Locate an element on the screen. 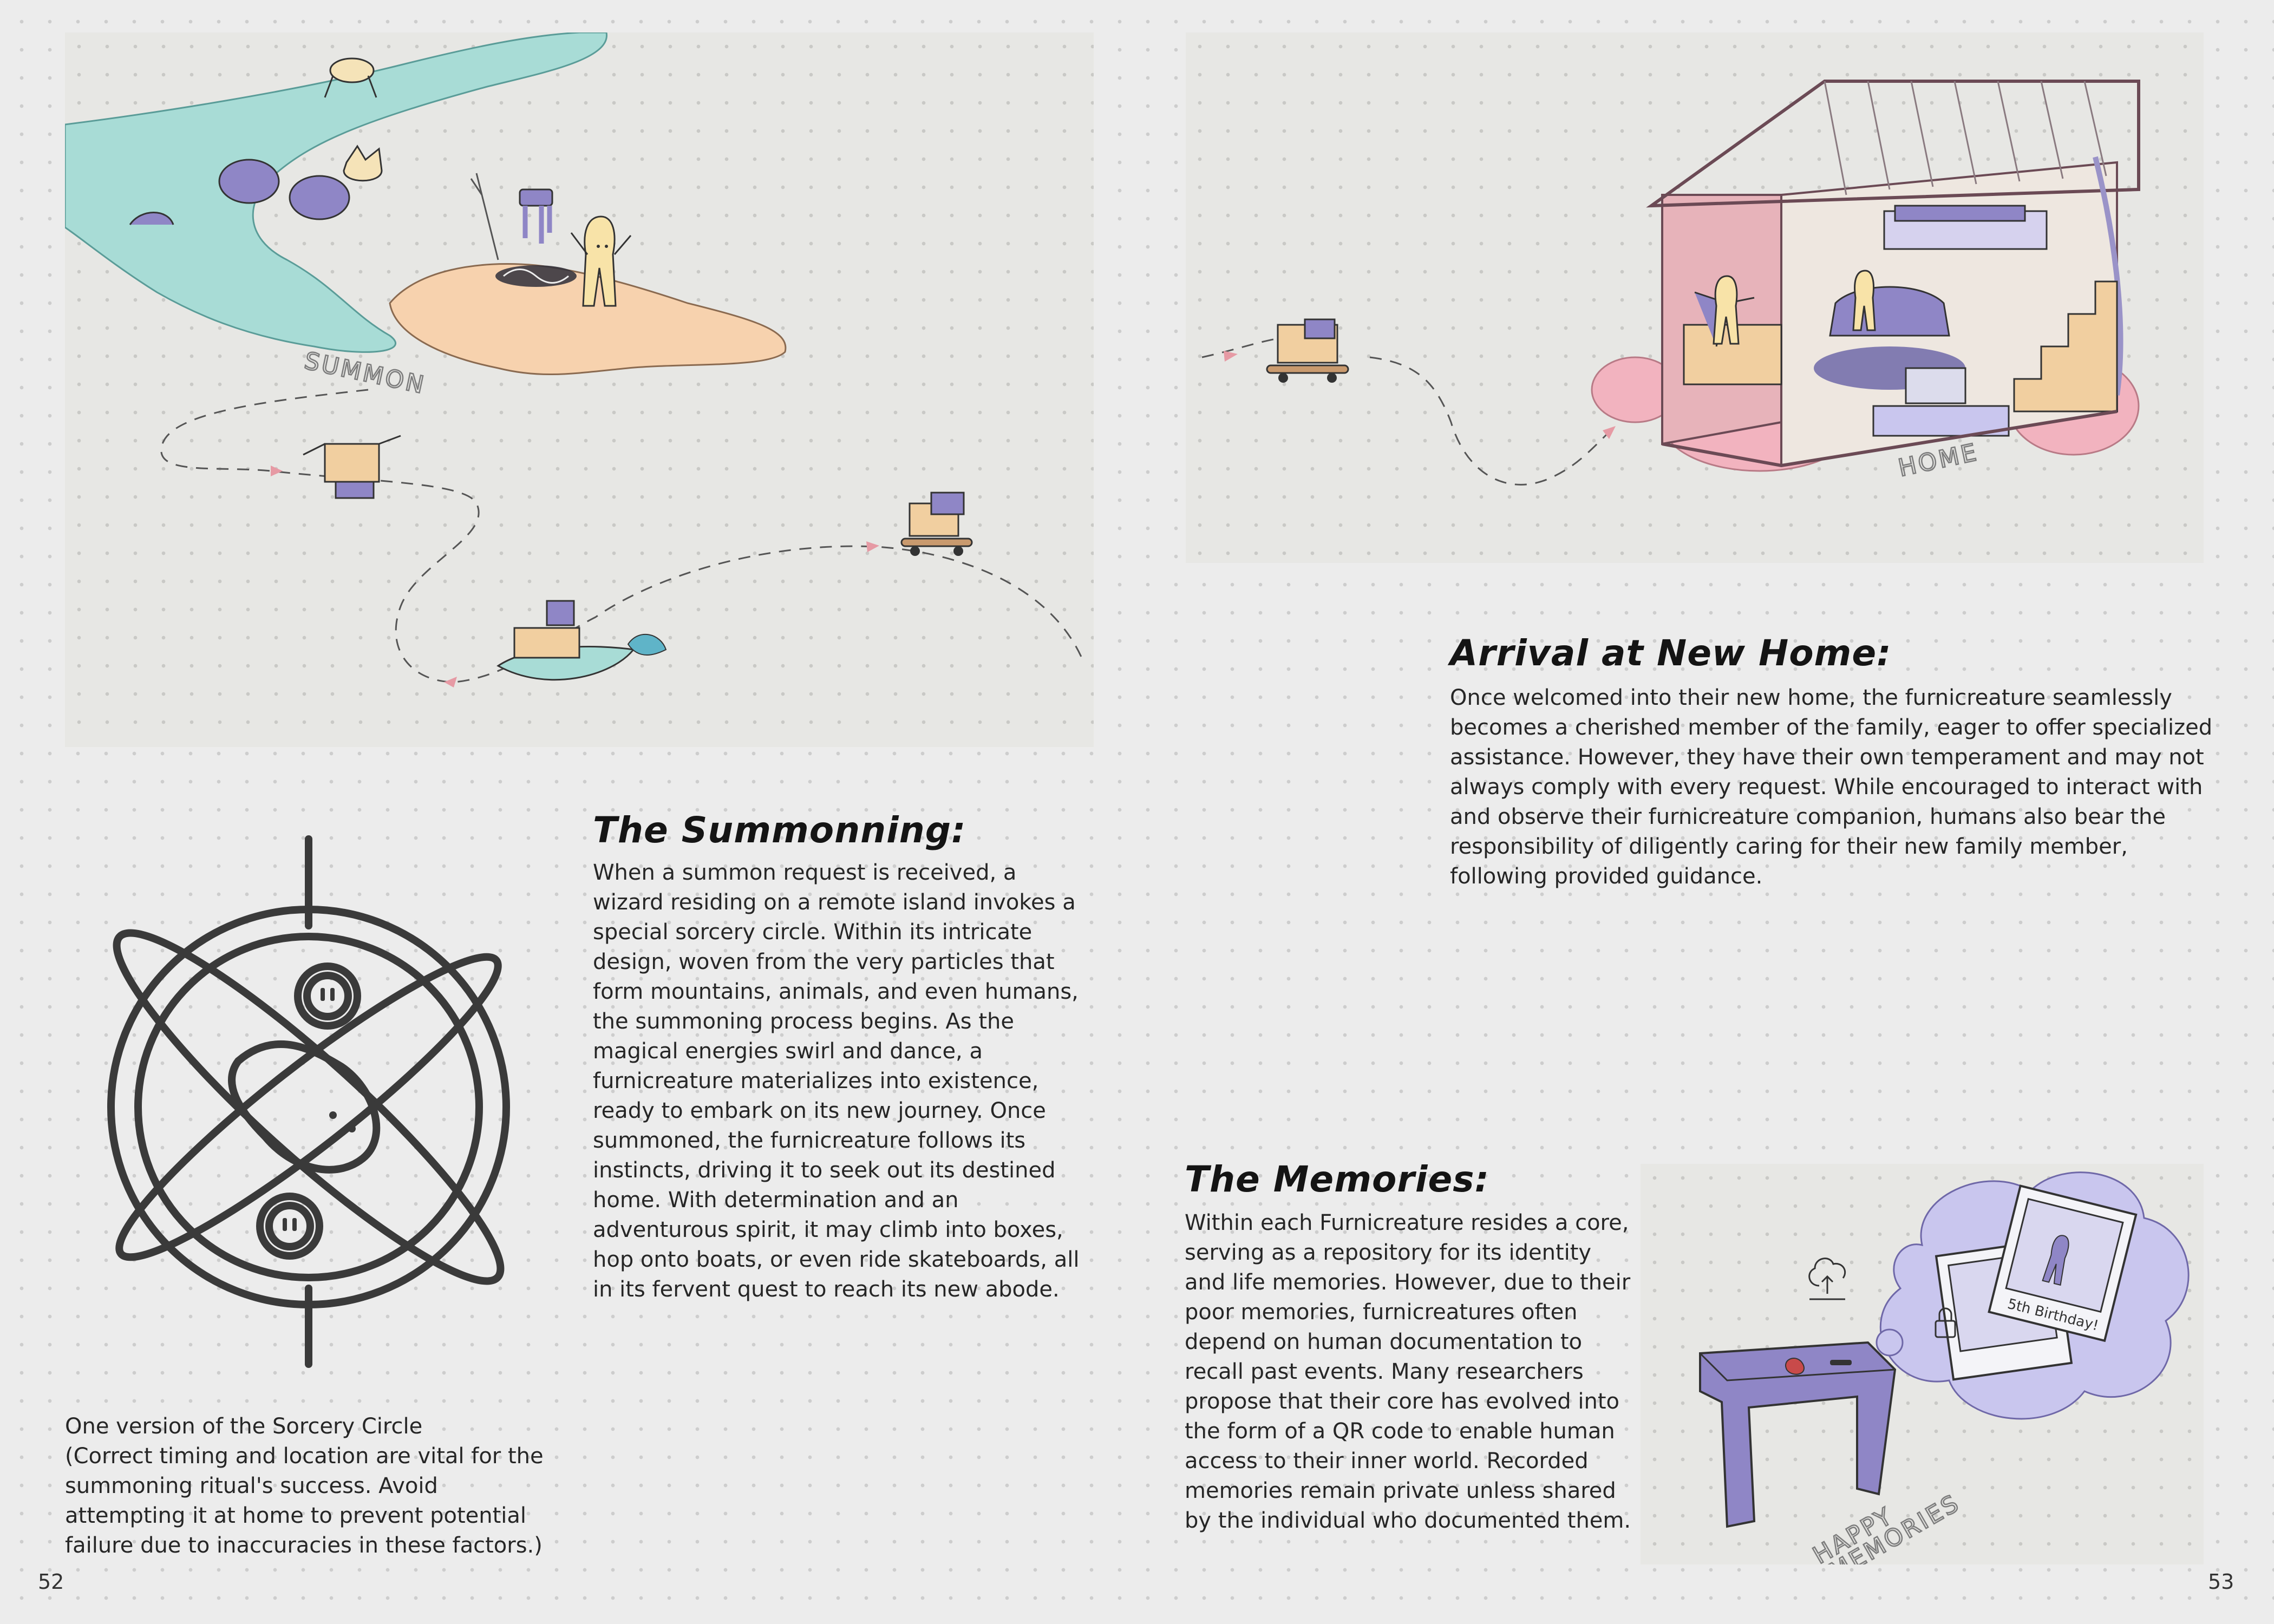  journey-path is located at coordinates (622, 536).